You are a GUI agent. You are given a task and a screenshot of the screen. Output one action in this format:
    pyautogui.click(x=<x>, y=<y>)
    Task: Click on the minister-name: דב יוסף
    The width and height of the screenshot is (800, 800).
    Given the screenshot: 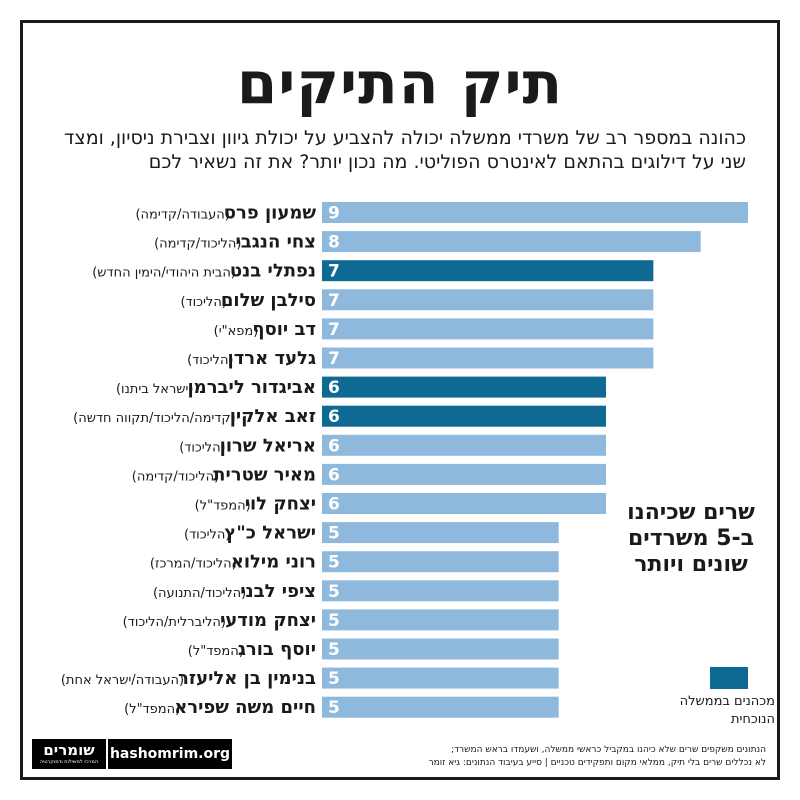 What is the action you would take?
    pyautogui.click(x=284, y=329)
    